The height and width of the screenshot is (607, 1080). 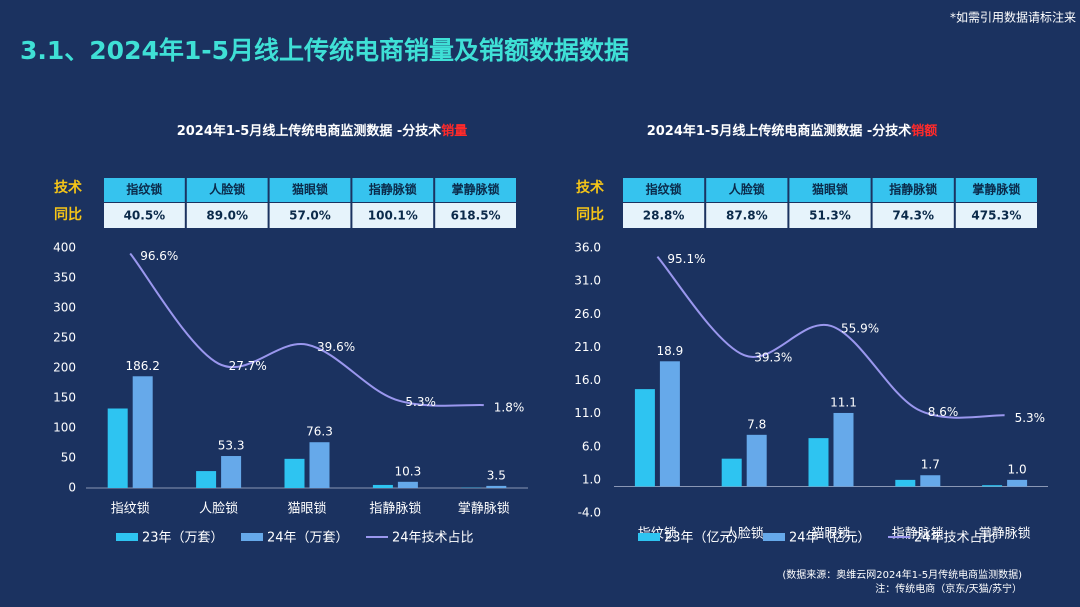 What do you see at coordinates (324, 50) in the screenshot?
I see `page-title: 3.1、2024年1-5月线上传统电商销量及销额数据数据` at bounding box center [324, 50].